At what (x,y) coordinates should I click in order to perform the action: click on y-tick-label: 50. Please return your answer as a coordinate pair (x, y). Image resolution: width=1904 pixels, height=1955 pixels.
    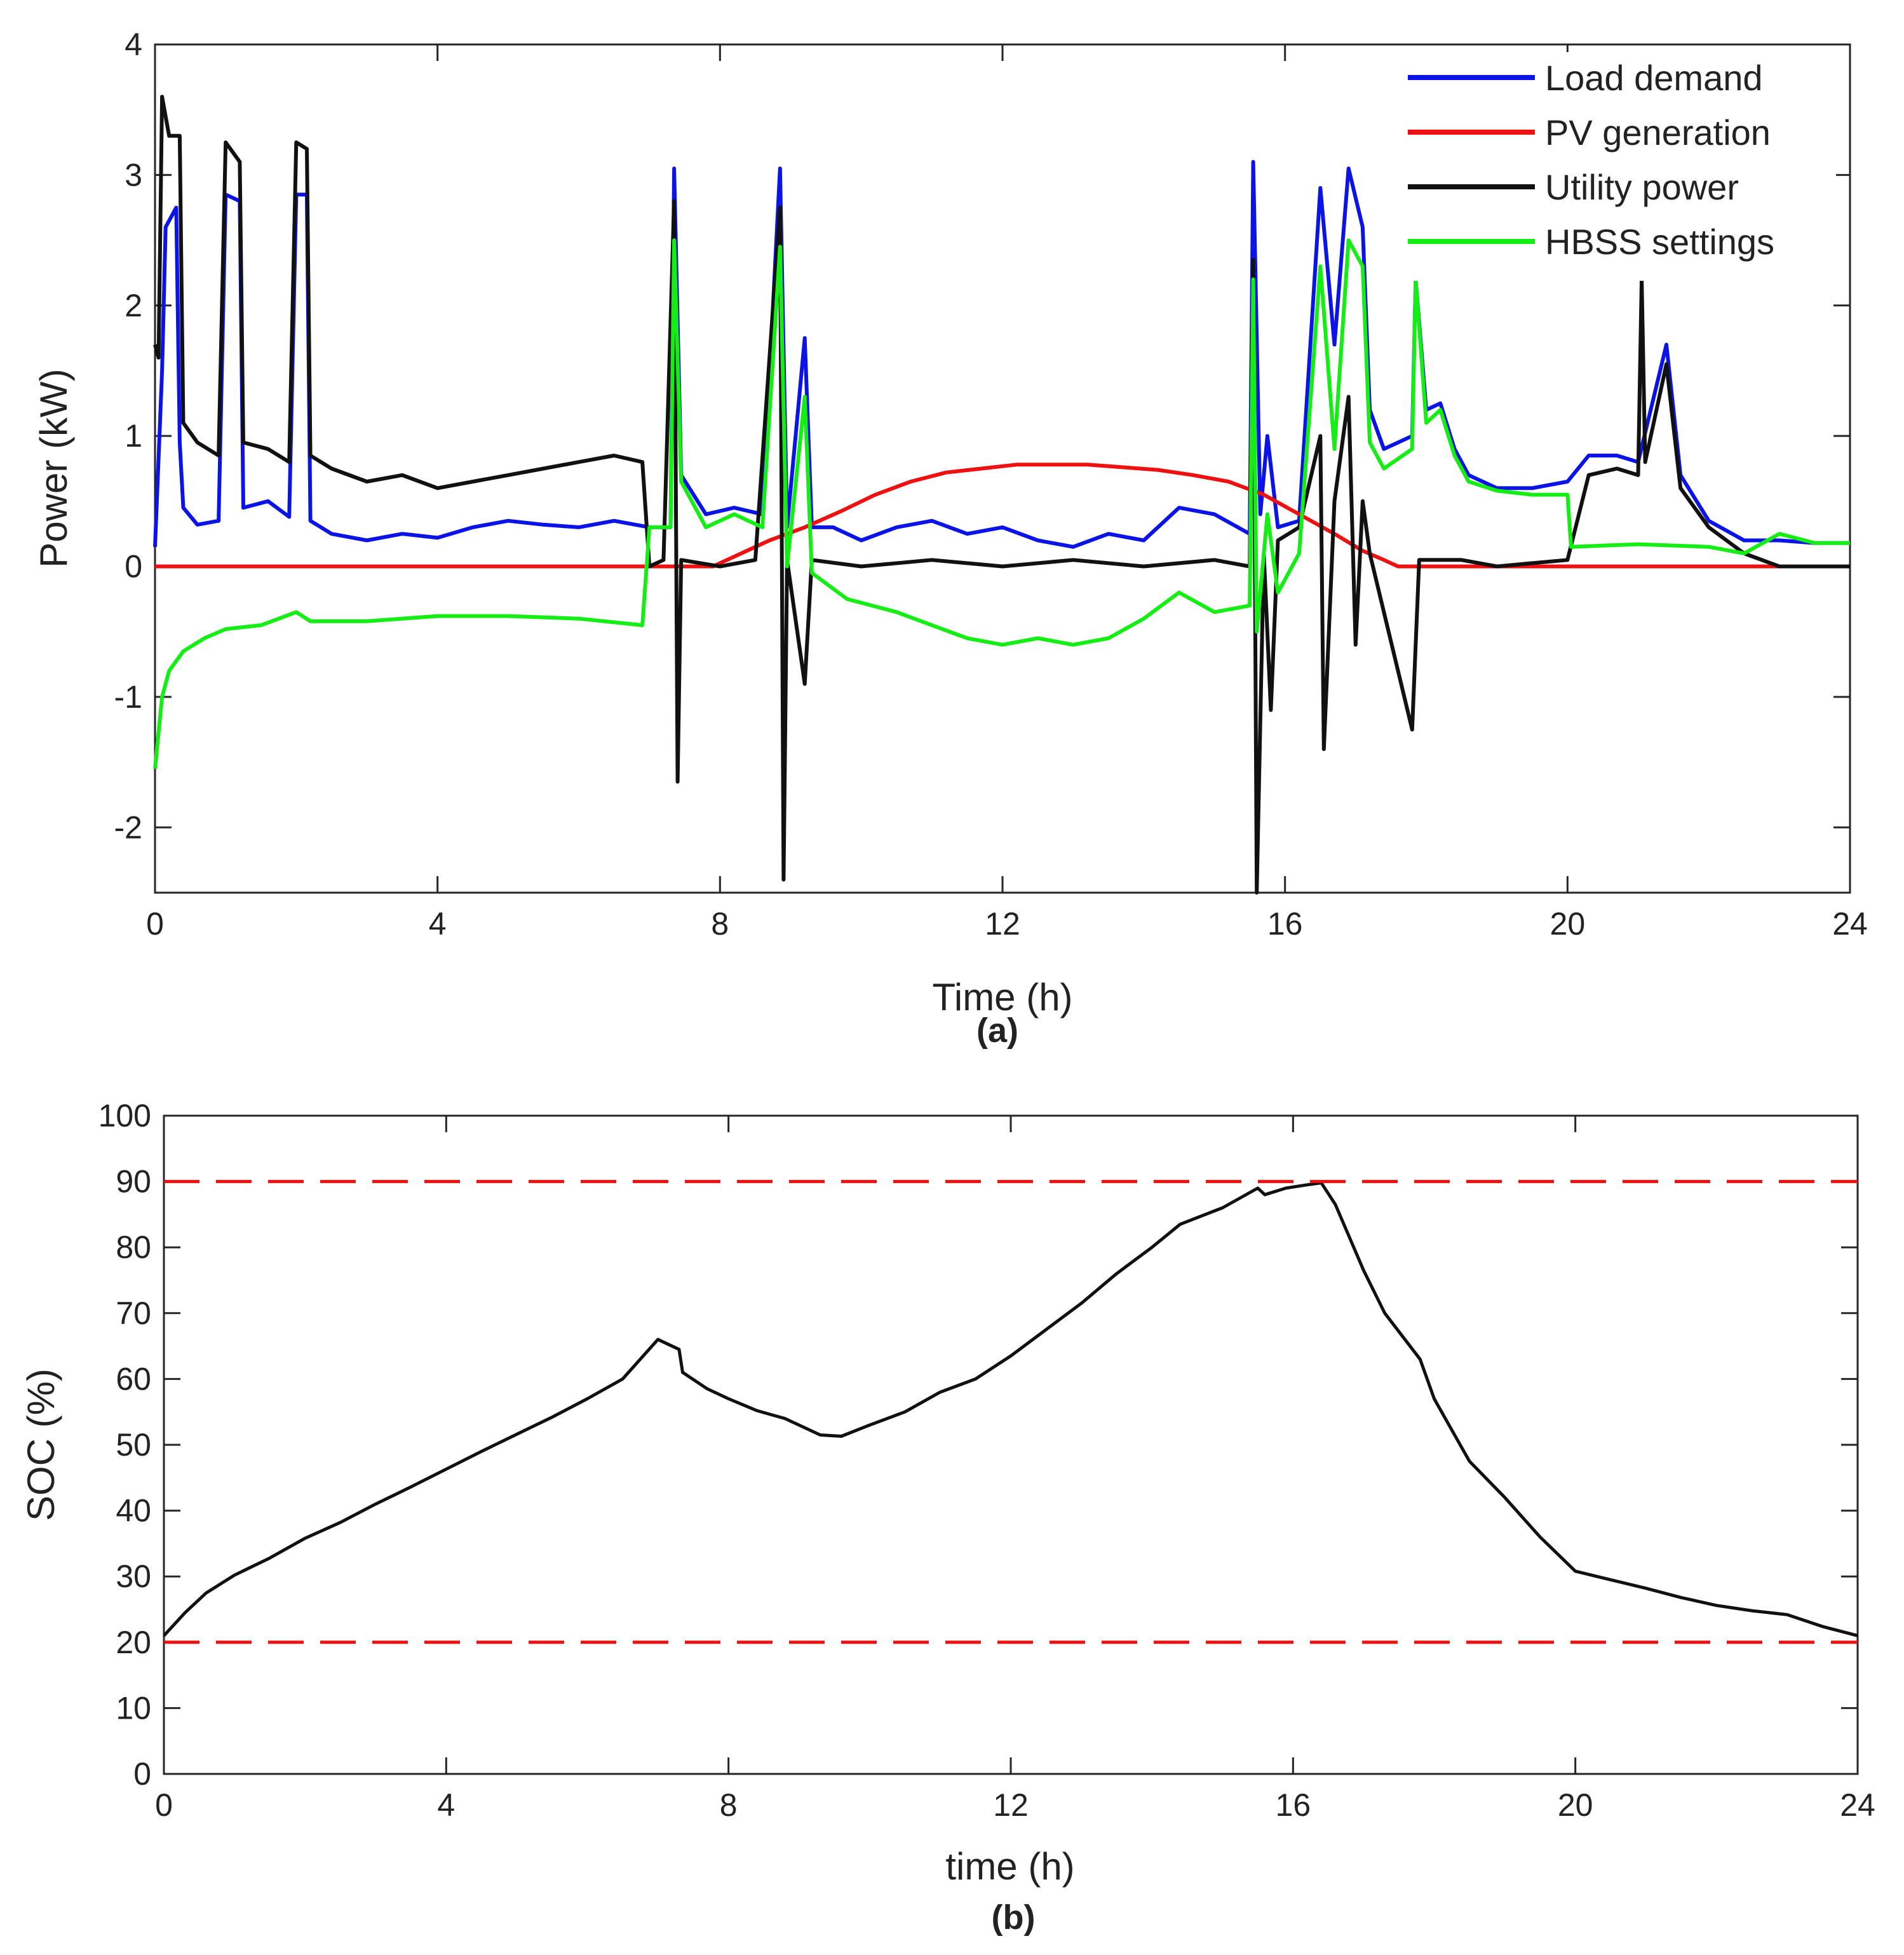
    Looking at the image, I should click on (133, 1445).